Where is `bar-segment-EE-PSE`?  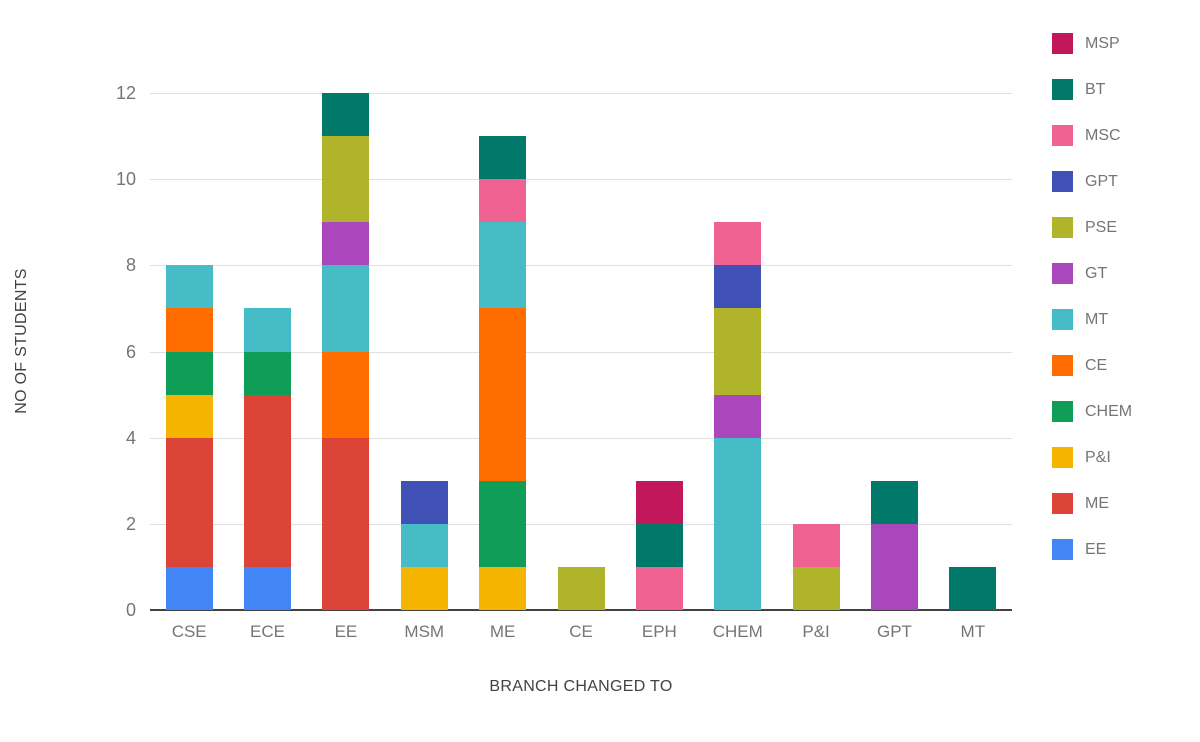 bar-segment-EE-PSE is located at coordinates (346, 179).